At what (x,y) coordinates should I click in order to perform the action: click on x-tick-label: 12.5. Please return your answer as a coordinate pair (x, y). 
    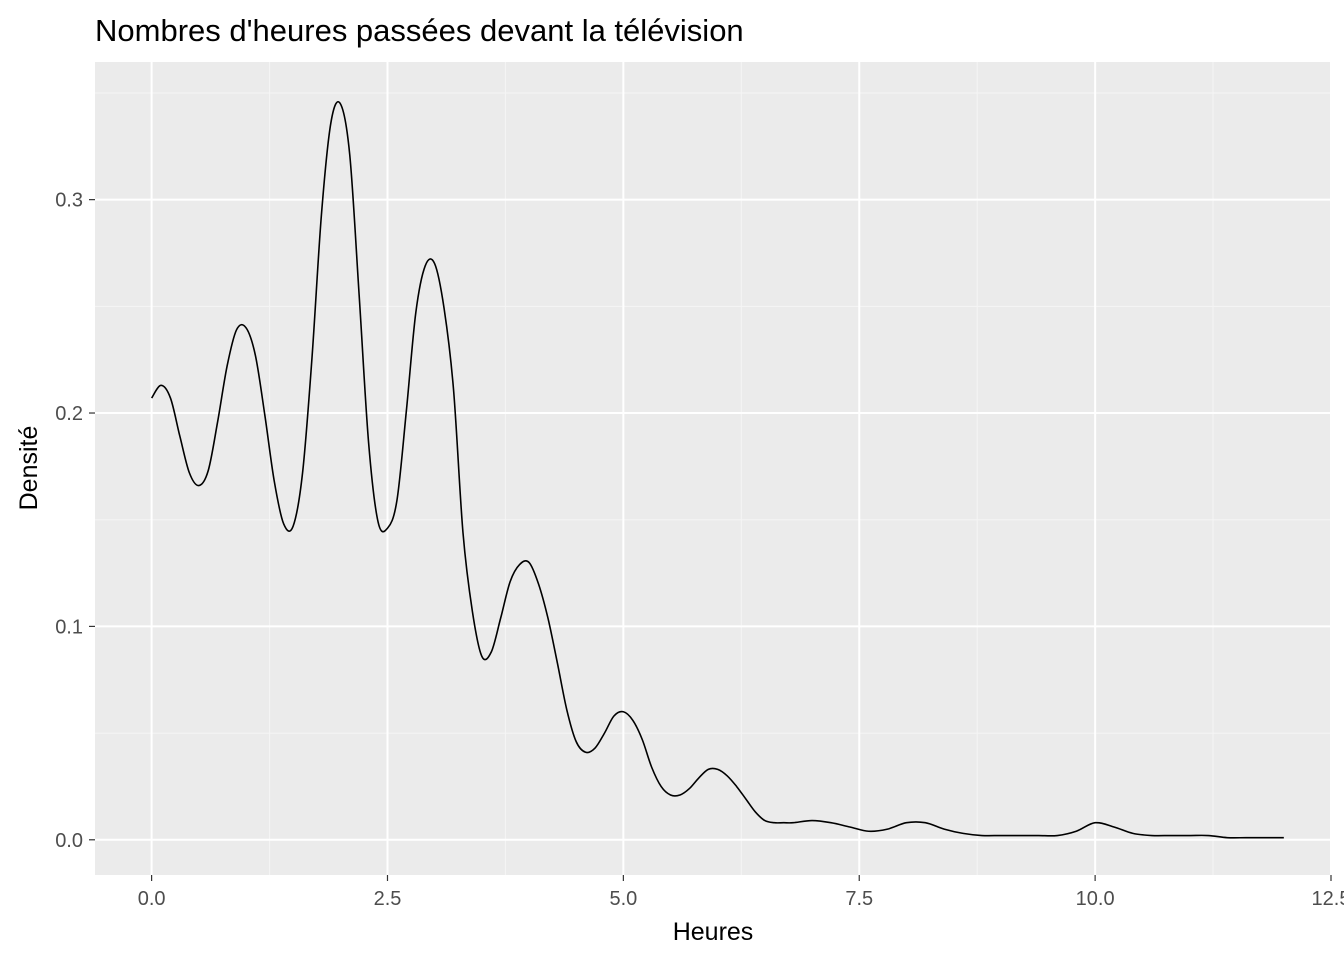
    Looking at the image, I should click on (1328, 899).